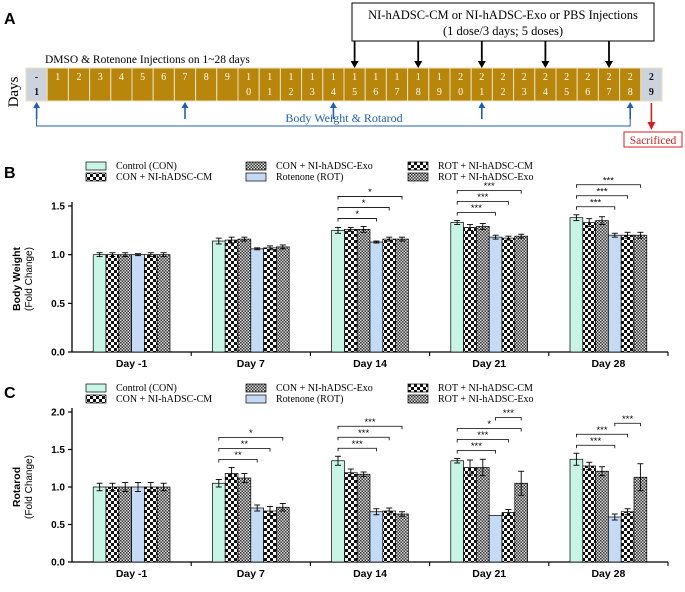 The width and height of the screenshot is (685, 592). What do you see at coordinates (489, 574) in the screenshot?
I see `x-category-label: Day 21` at bounding box center [489, 574].